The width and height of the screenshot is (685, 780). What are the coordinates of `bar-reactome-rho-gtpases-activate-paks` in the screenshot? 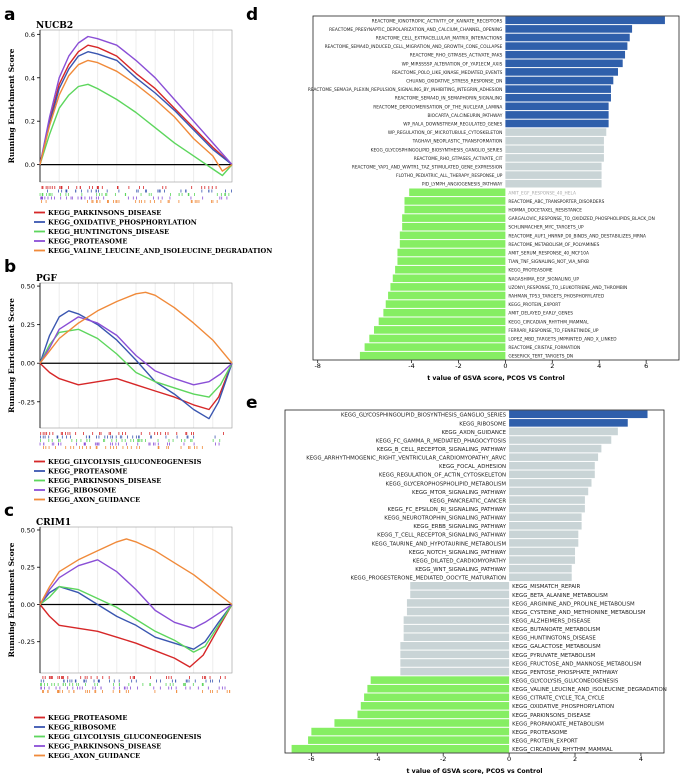 It's located at (565, 54).